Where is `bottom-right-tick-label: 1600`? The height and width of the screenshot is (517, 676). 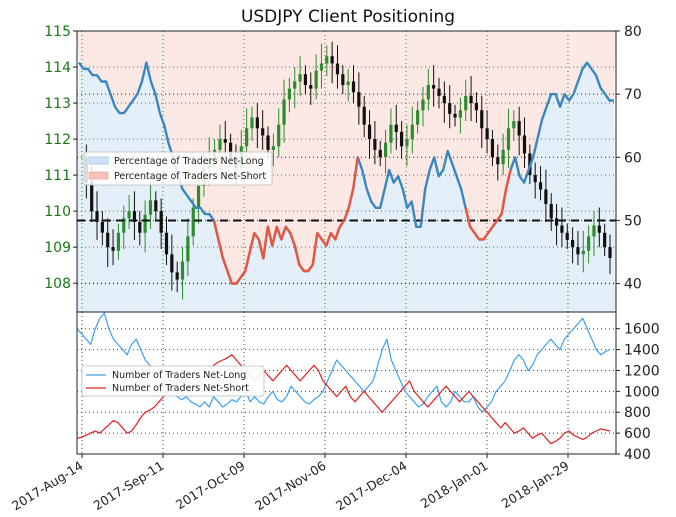
bottom-right-tick-label: 1600 is located at coordinates (642, 330).